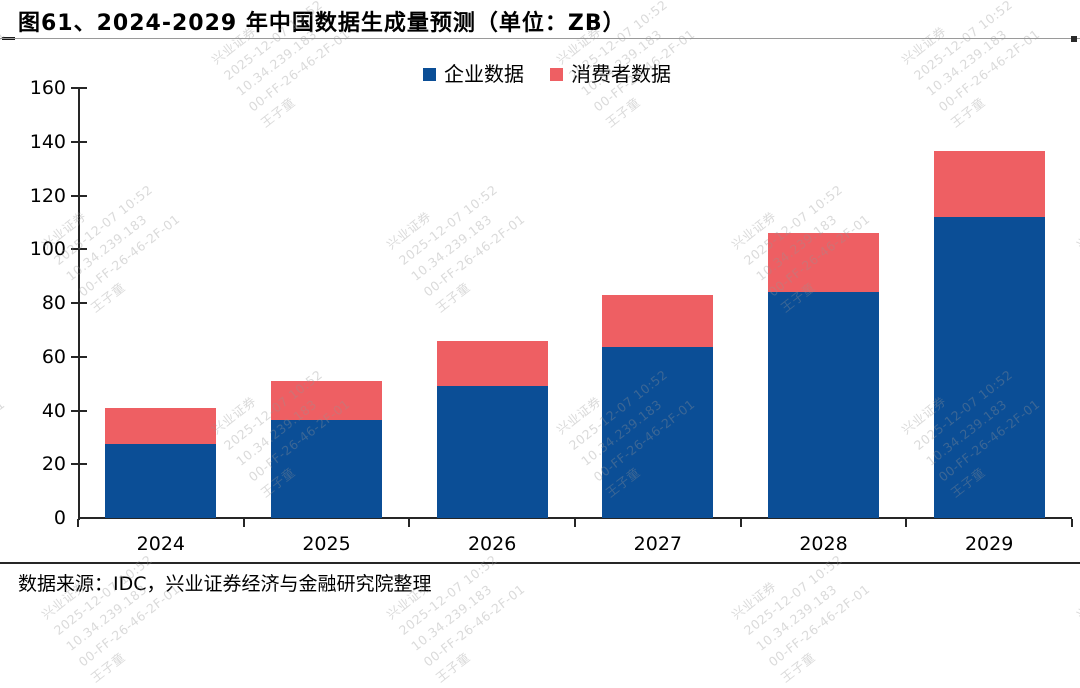  Describe the element at coordinates (492, 544) in the screenshot. I see `x-axis-category-label: 2026` at that location.